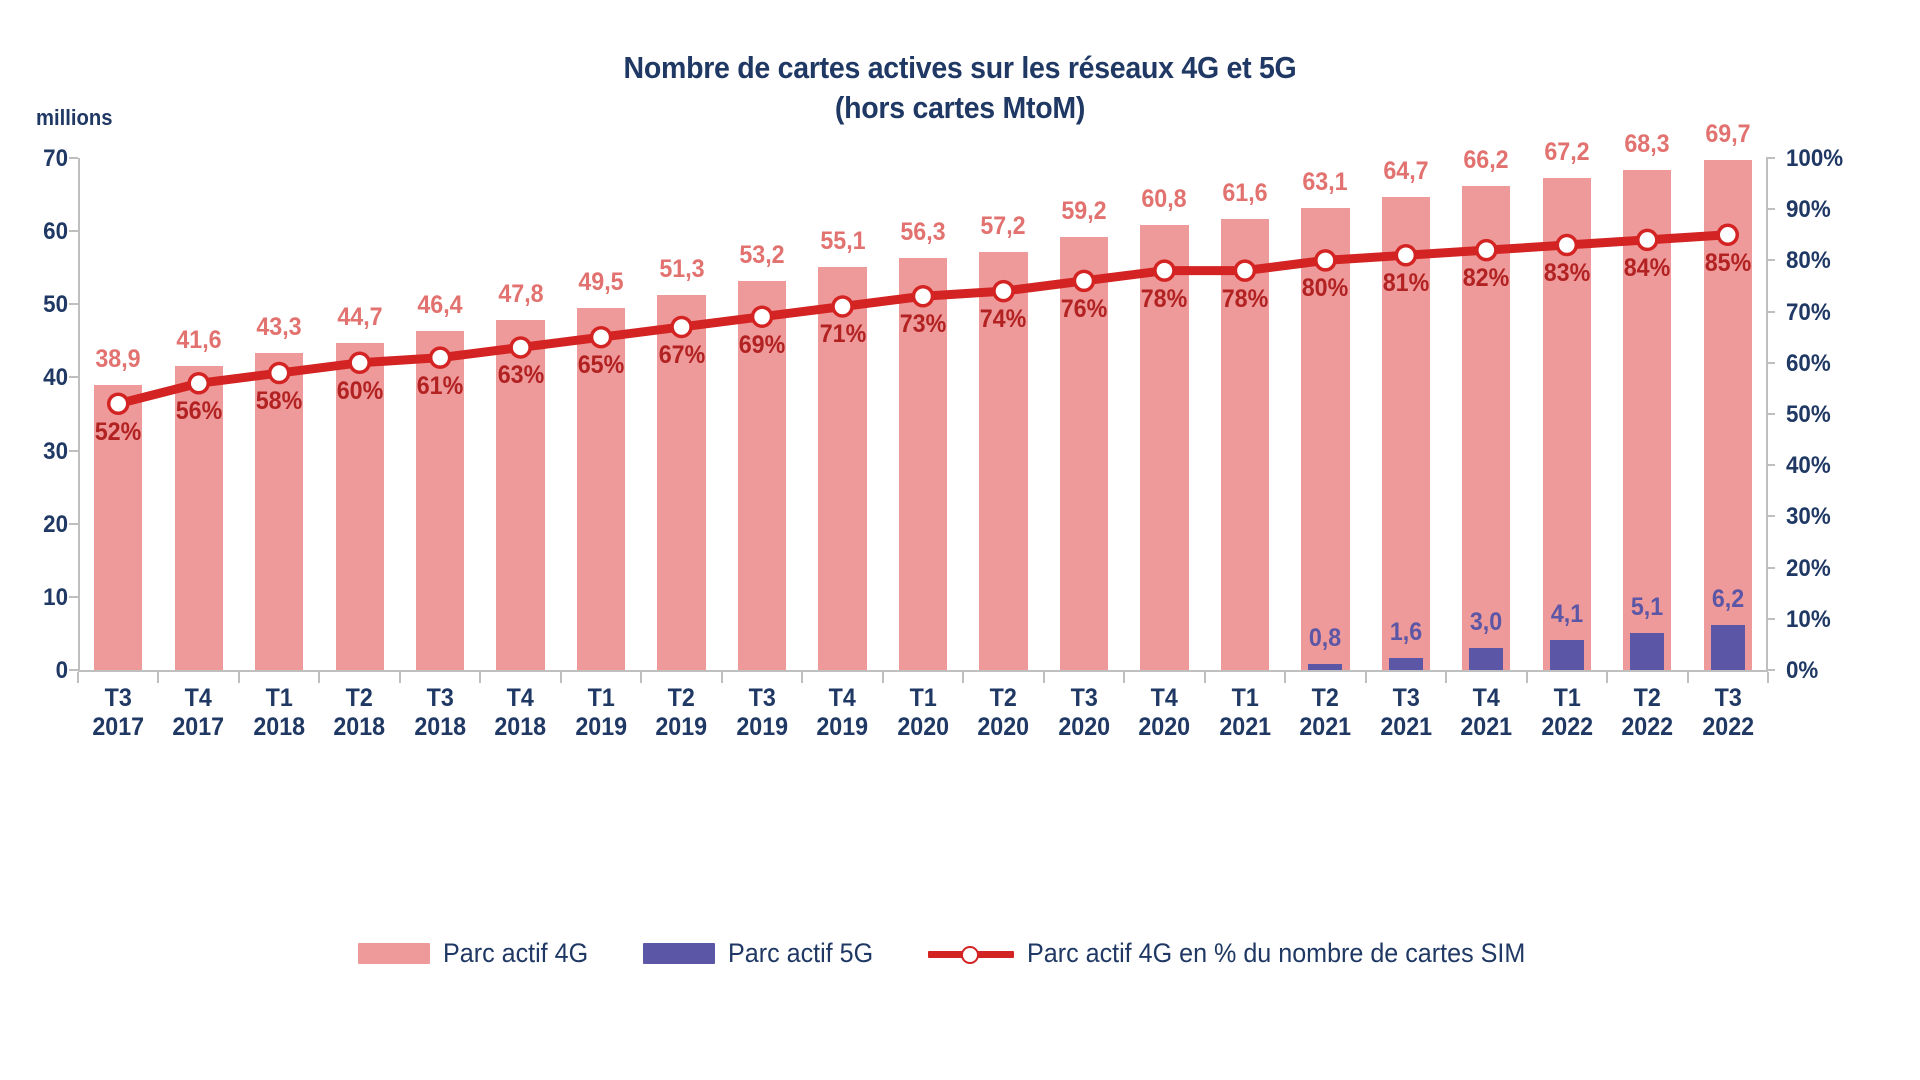 This screenshot has height=1080, width=1920. Describe the element at coordinates (118, 431) in the screenshot. I see `data-label-percent: 52%` at that location.